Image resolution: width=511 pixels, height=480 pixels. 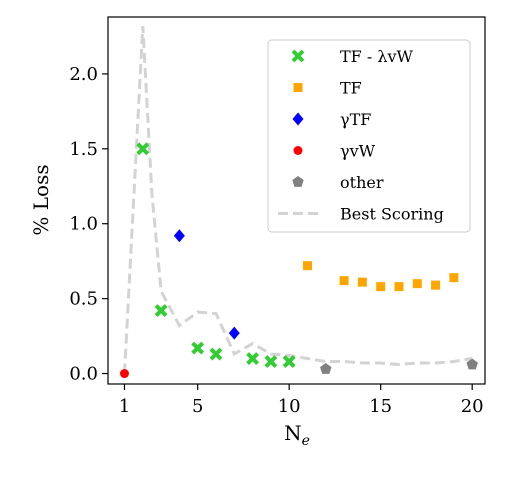 What do you see at coordinates (298, 181) in the screenshot?
I see `legend-swatch-other` at bounding box center [298, 181].